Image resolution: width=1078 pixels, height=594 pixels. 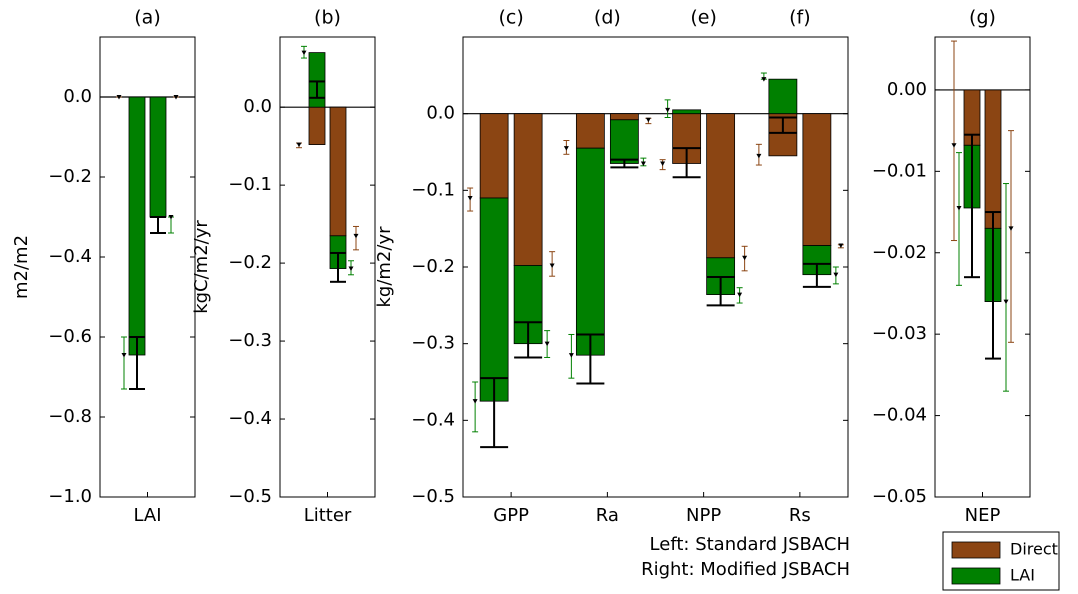 I want to click on x-tick-label: Rs, so click(x=800, y=515).